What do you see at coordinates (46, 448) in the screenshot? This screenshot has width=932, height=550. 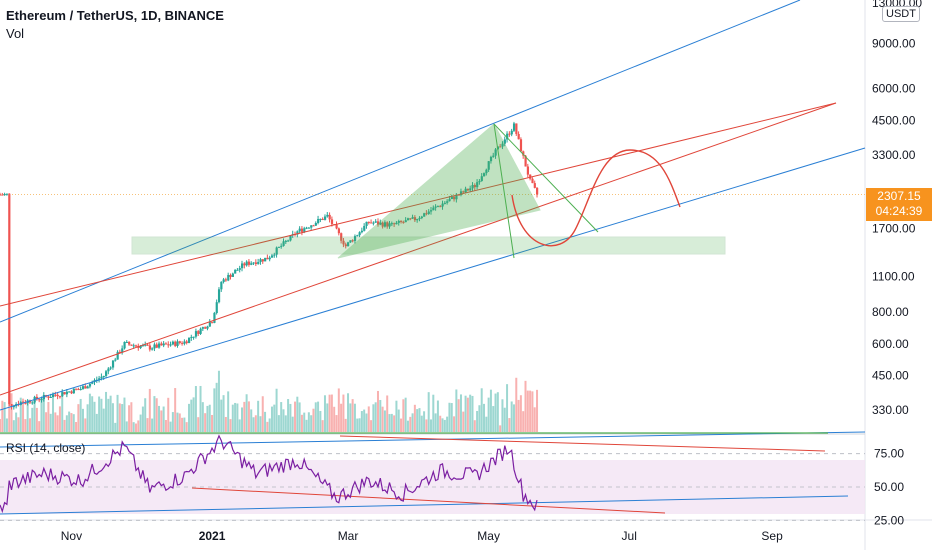 I see `rsi-label: RSI (14, close)` at bounding box center [46, 448].